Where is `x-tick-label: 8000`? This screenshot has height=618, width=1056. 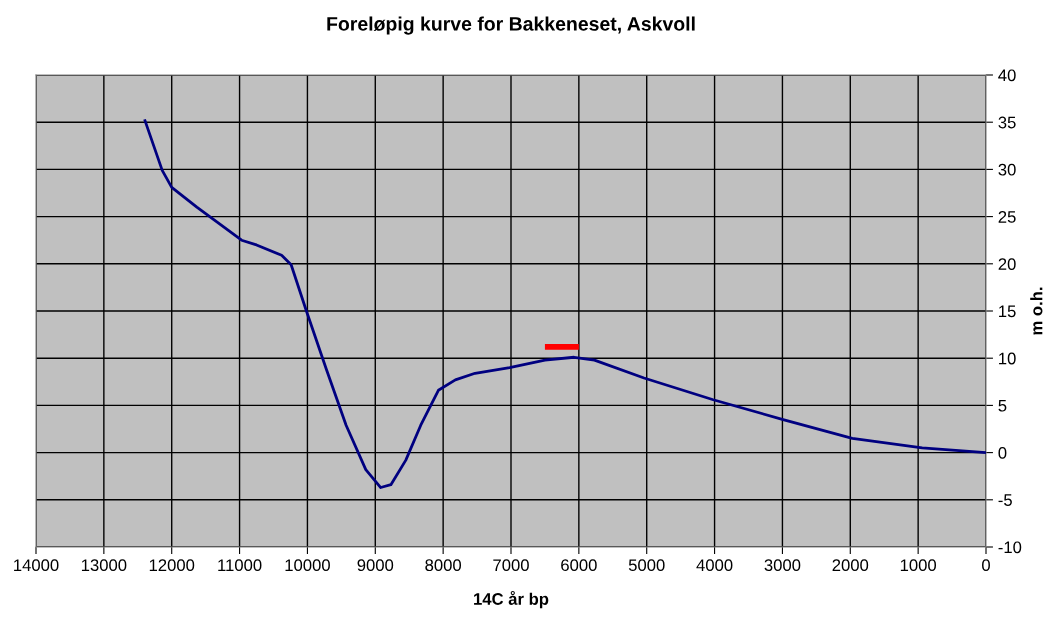
x-tick-label: 8000 is located at coordinates (443, 565).